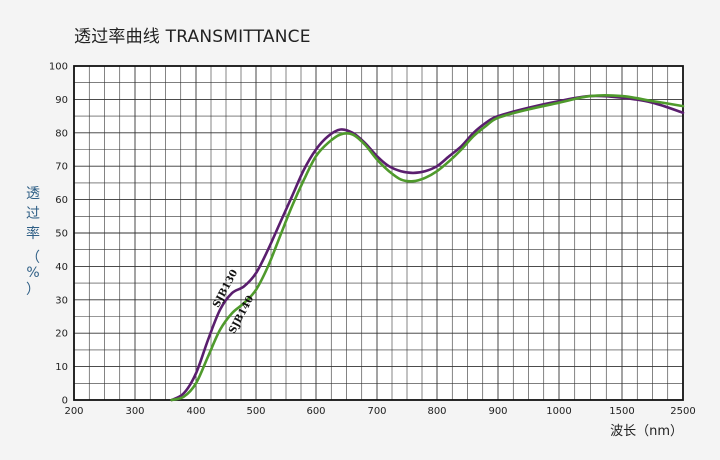  I want to click on y-axis-label: 率, so click(33, 233).